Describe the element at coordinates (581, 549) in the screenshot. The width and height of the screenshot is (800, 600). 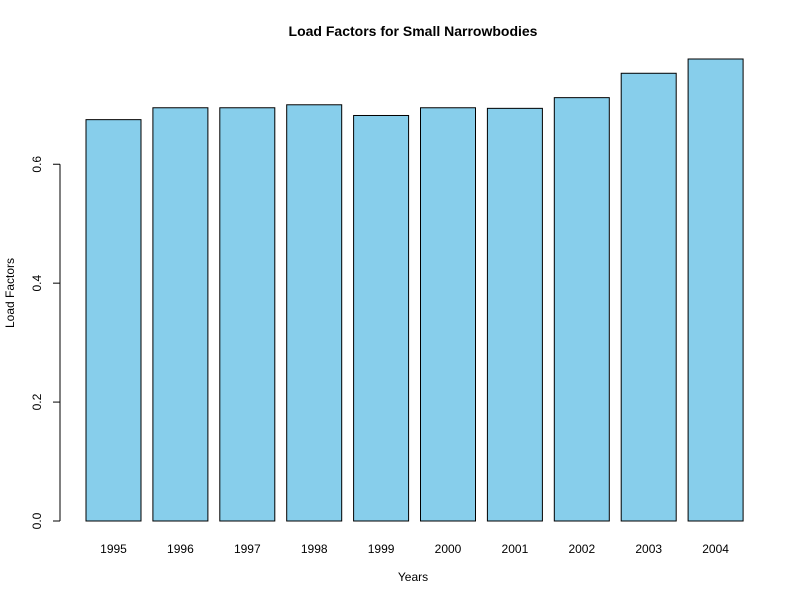
I see `x-tick-label-2002: 2002` at that location.